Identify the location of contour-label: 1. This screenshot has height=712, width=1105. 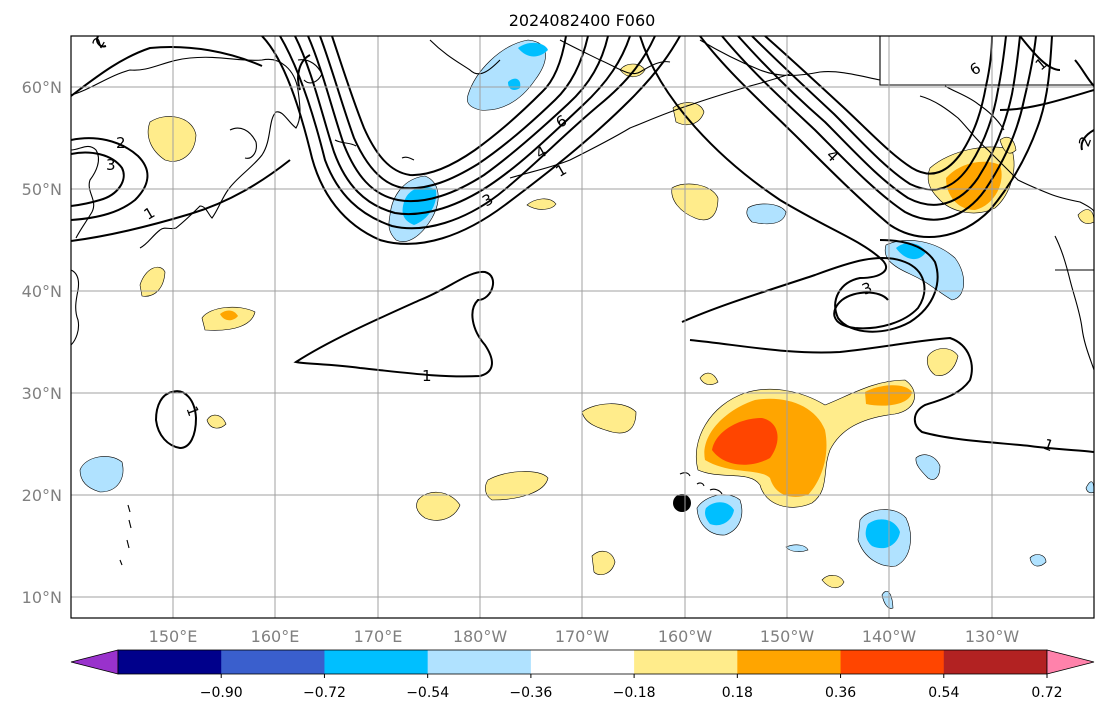
(427, 376).